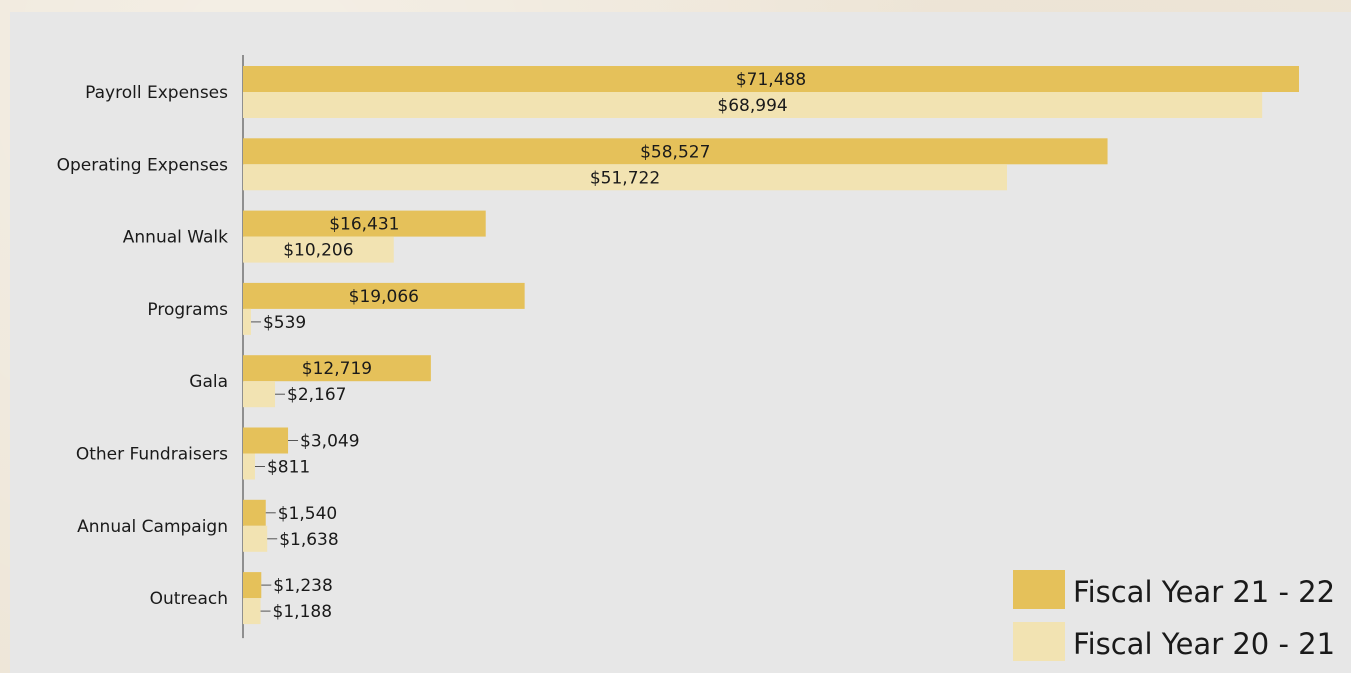  I want to click on category-label: Annual Campaign, so click(152, 527).